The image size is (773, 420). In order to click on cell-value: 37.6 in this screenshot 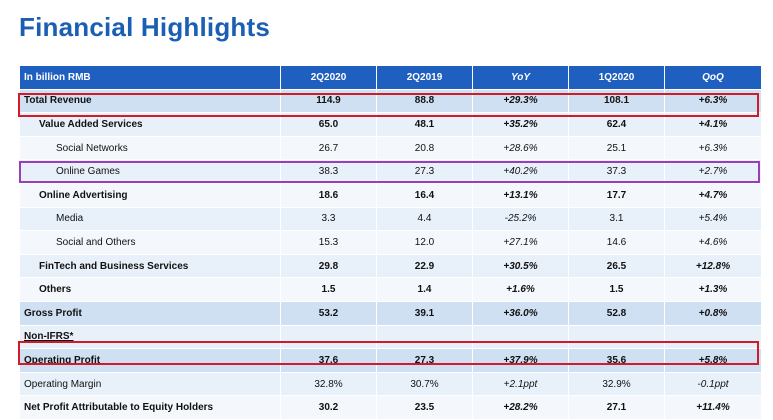, I will do `click(328, 360)`.